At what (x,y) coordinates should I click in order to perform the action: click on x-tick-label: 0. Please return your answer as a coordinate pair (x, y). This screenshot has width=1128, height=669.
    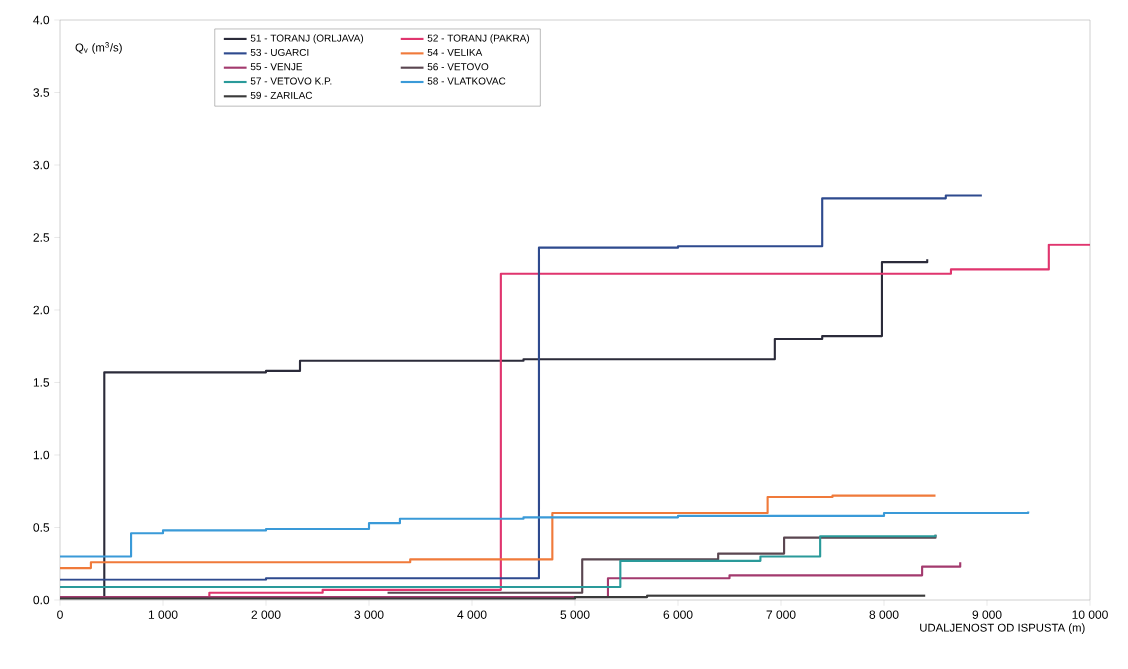
    Looking at the image, I should click on (60, 614).